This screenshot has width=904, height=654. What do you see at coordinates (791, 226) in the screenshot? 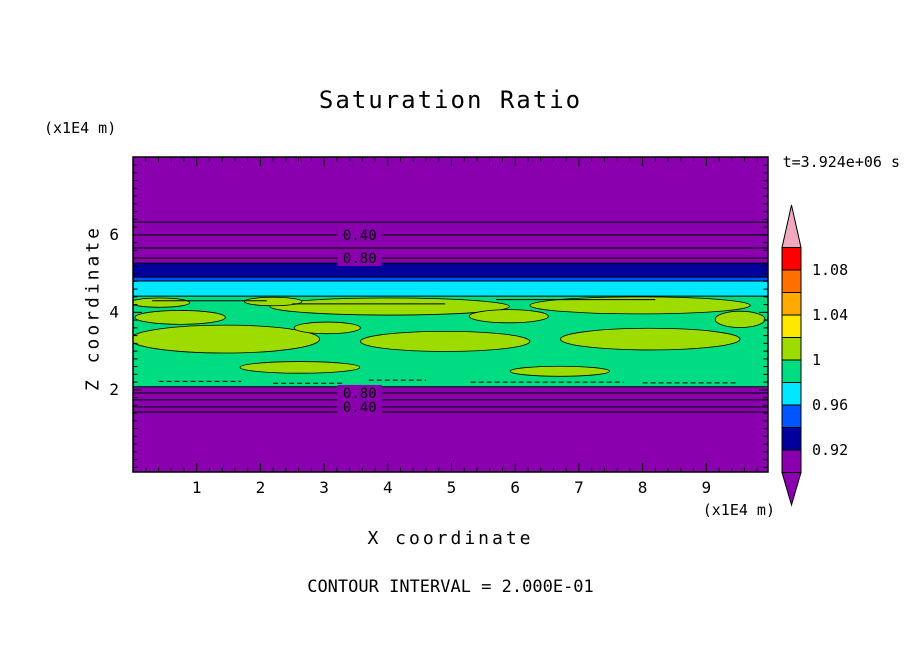
I see `colorbar-over-arrow` at bounding box center [791, 226].